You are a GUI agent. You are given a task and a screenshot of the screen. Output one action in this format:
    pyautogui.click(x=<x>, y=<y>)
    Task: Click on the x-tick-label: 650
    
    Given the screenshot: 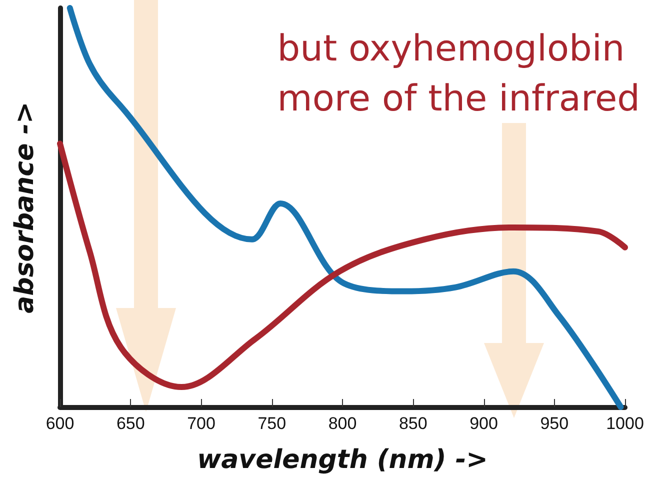 What is the action you would take?
    pyautogui.click(x=130, y=423)
    